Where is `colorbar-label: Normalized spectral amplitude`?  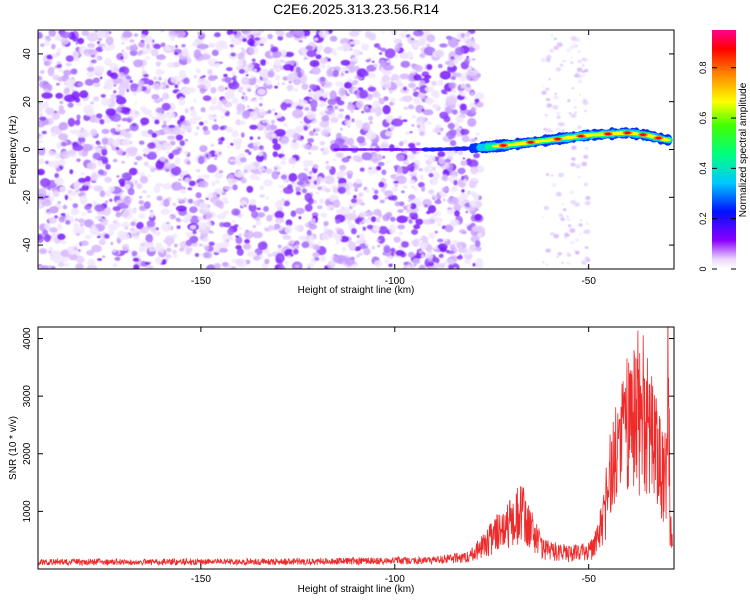 colorbar-label: Normalized spectral amplitude is located at coordinates (743, 149).